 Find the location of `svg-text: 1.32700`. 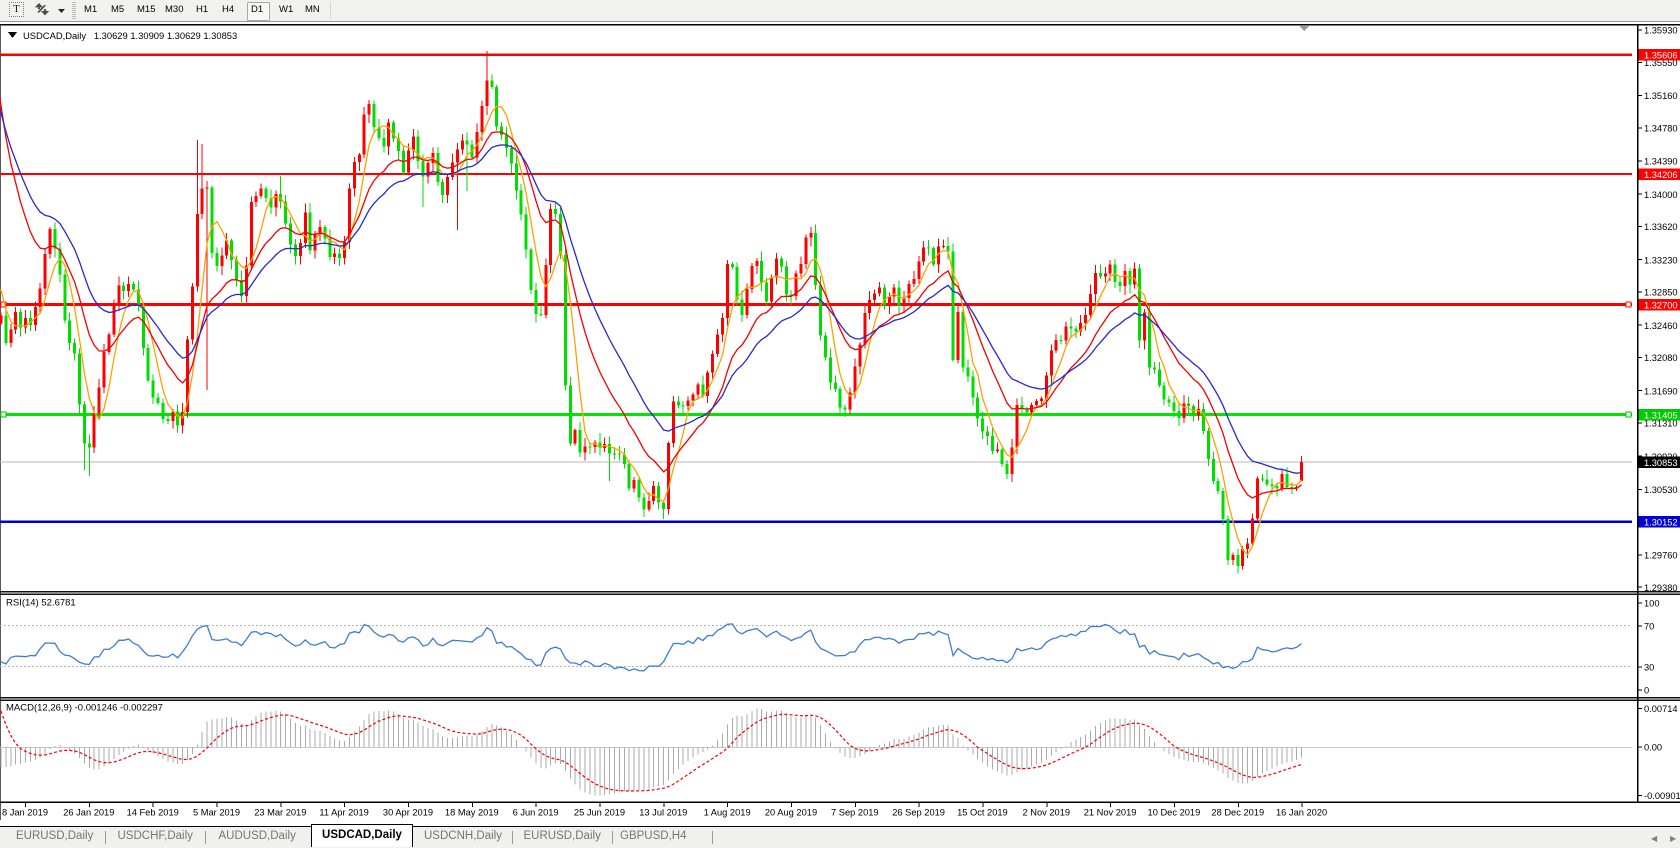

svg-text: 1.32700 is located at coordinates (1661, 305).